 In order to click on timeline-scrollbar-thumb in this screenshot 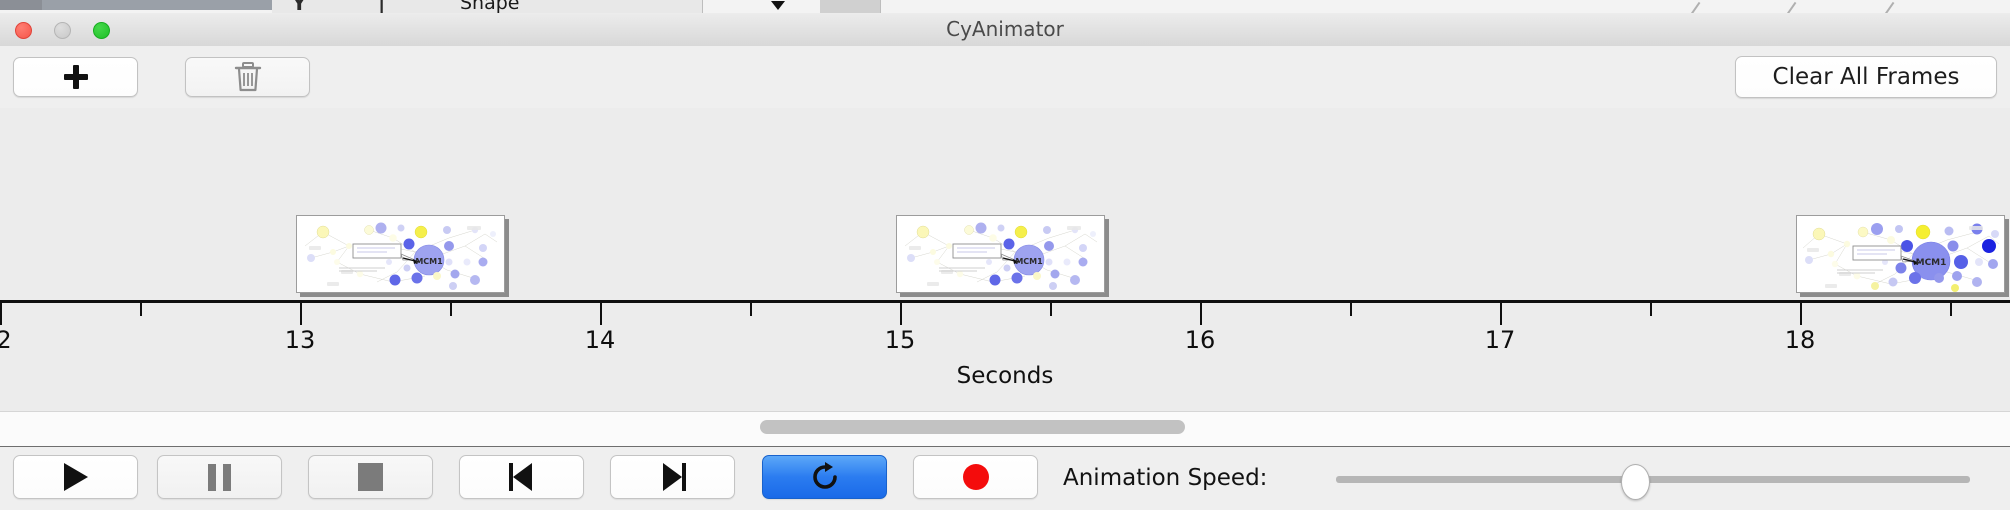, I will do `click(972, 427)`.